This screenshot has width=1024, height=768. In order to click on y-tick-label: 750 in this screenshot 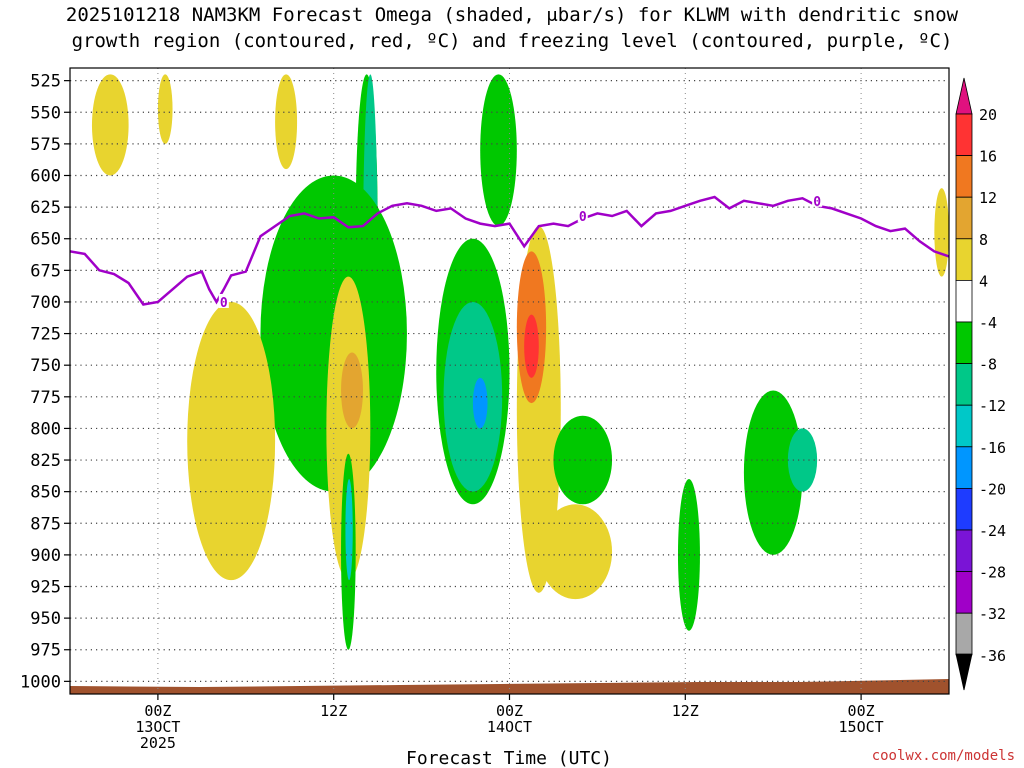, I will do `click(45, 366)`.